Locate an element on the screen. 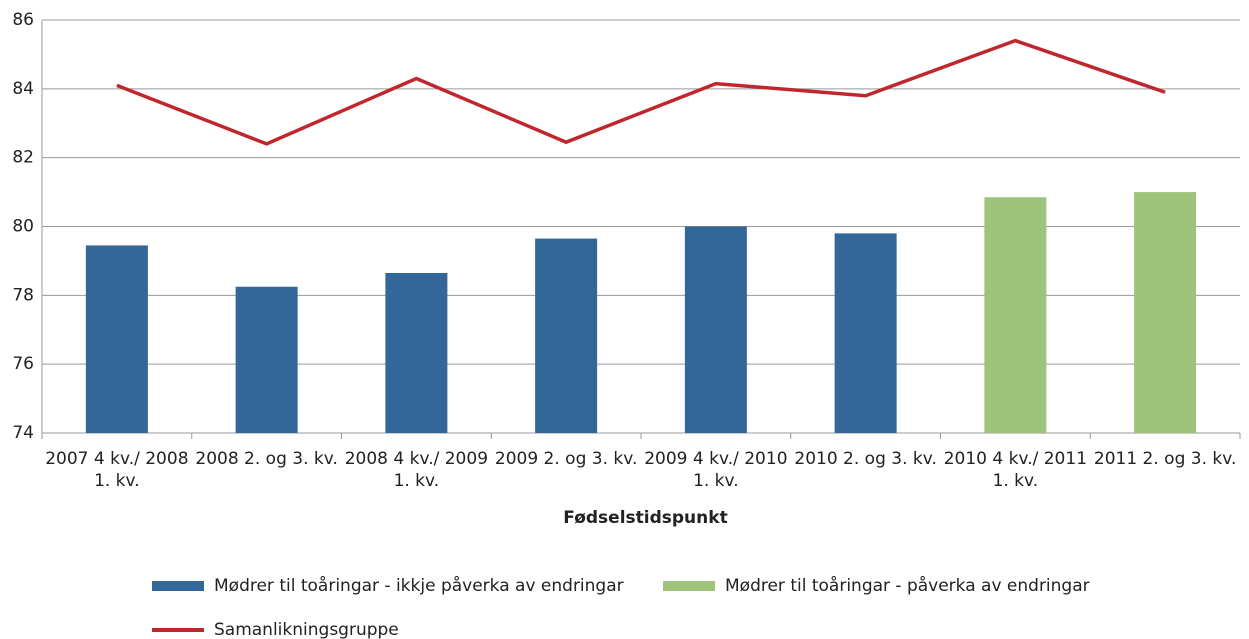 This screenshot has width=1249, height=639. y-tick-label: 78 is located at coordinates (23, 295).